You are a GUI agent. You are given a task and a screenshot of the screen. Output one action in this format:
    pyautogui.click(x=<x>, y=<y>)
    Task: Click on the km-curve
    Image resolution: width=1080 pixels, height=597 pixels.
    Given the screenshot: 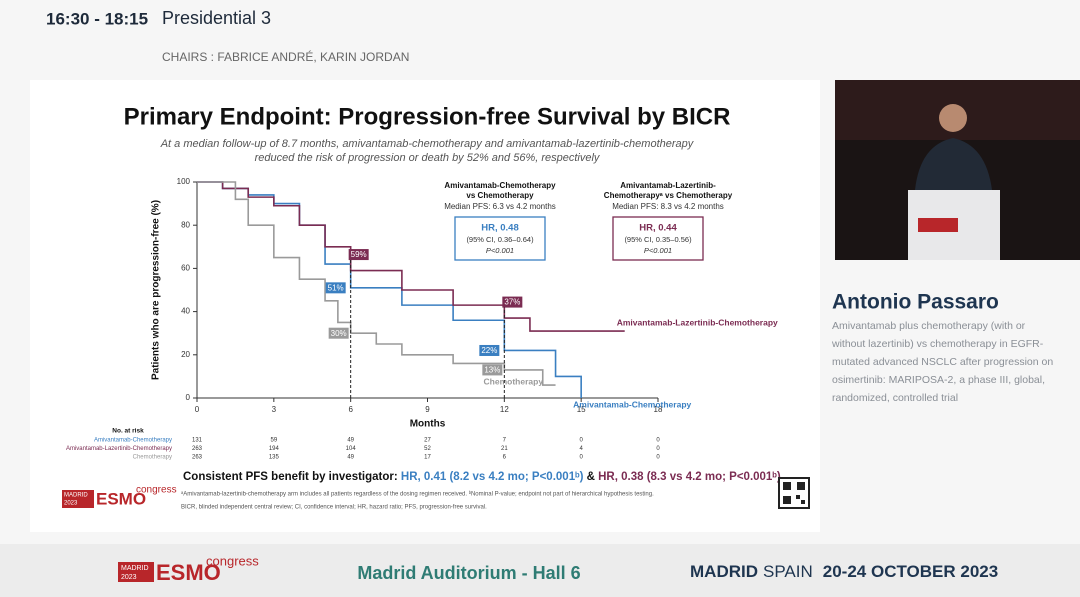 What is the action you would take?
    pyautogui.click(x=376, y=283)
    